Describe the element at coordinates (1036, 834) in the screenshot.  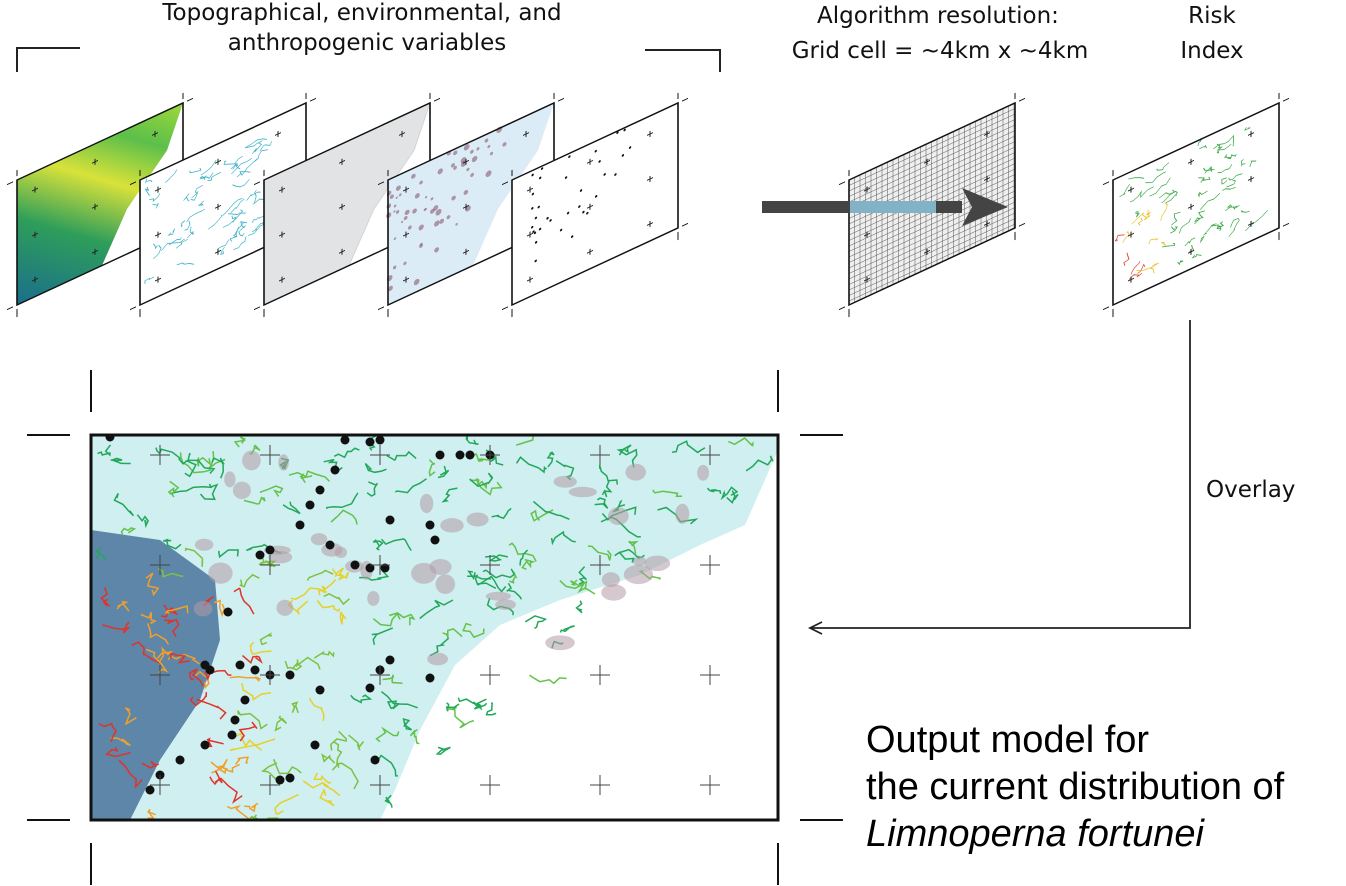
I see `output-species: Limnoperna fortunei` at that location.